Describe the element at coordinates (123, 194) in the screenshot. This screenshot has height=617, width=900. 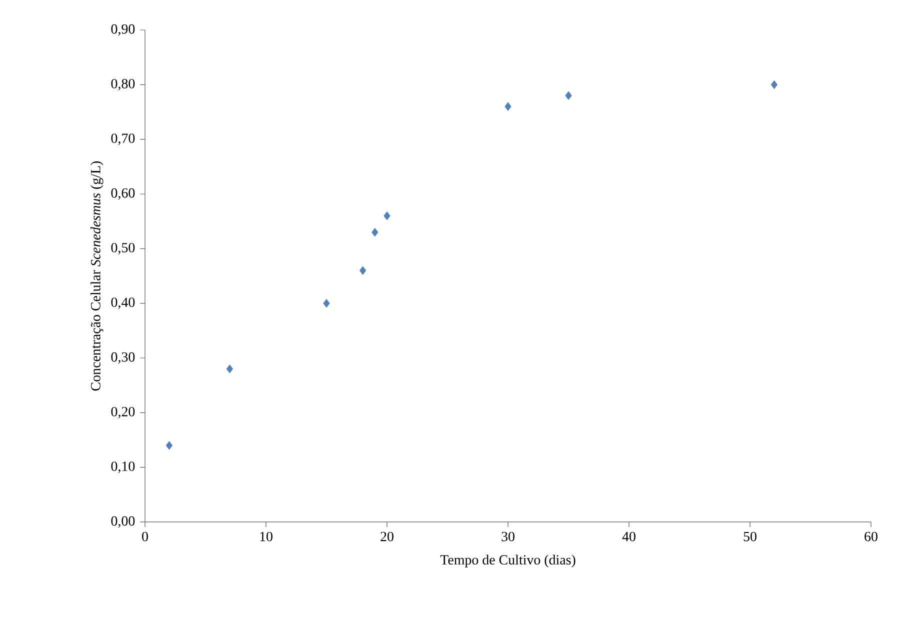
I see `y-tick-label: 0,60` at that location.